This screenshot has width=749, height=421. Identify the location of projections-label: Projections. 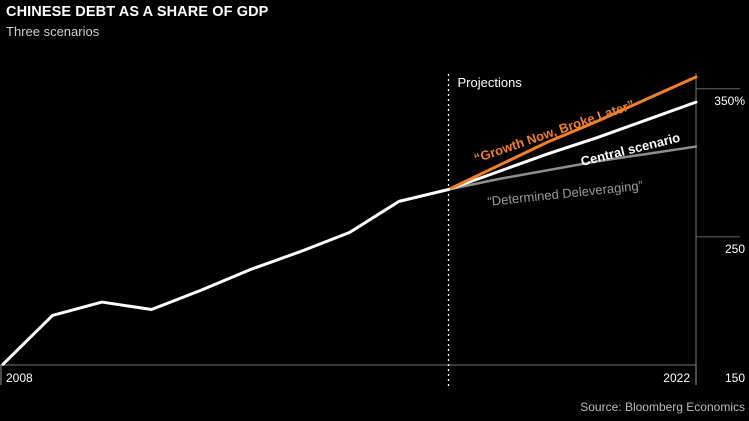
(490, 82).